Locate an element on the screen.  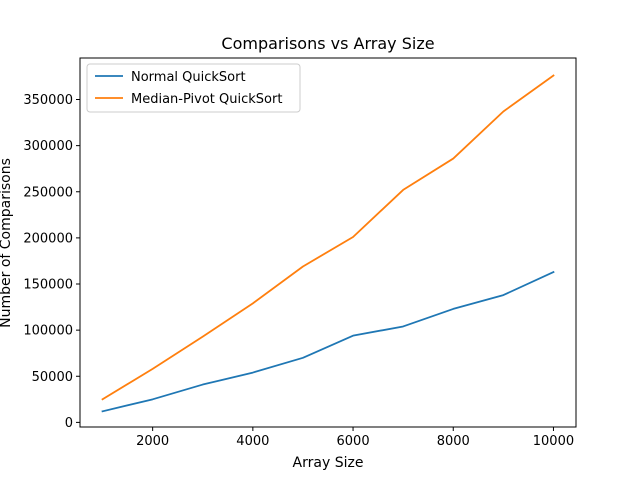
x-tick-label: 4000 is located at coordinates (252, 441).